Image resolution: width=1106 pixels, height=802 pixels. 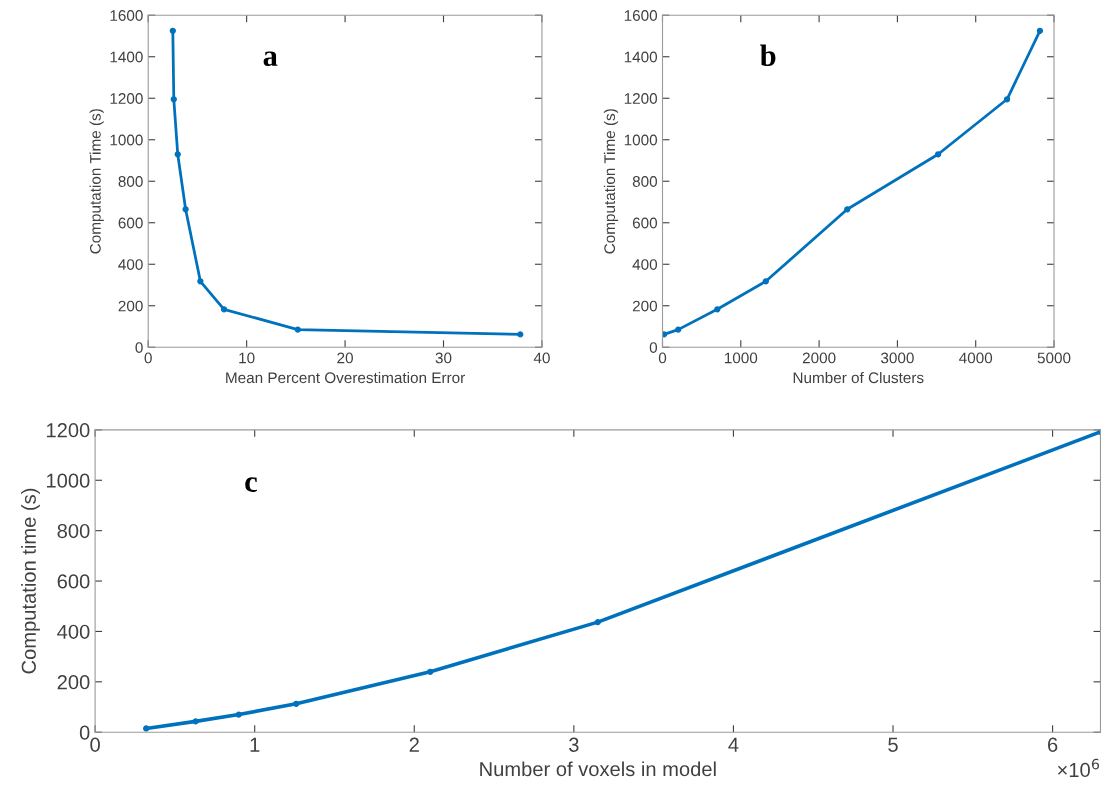 I want to click on x-tick-label: 1000, so click(x=741, y=358).